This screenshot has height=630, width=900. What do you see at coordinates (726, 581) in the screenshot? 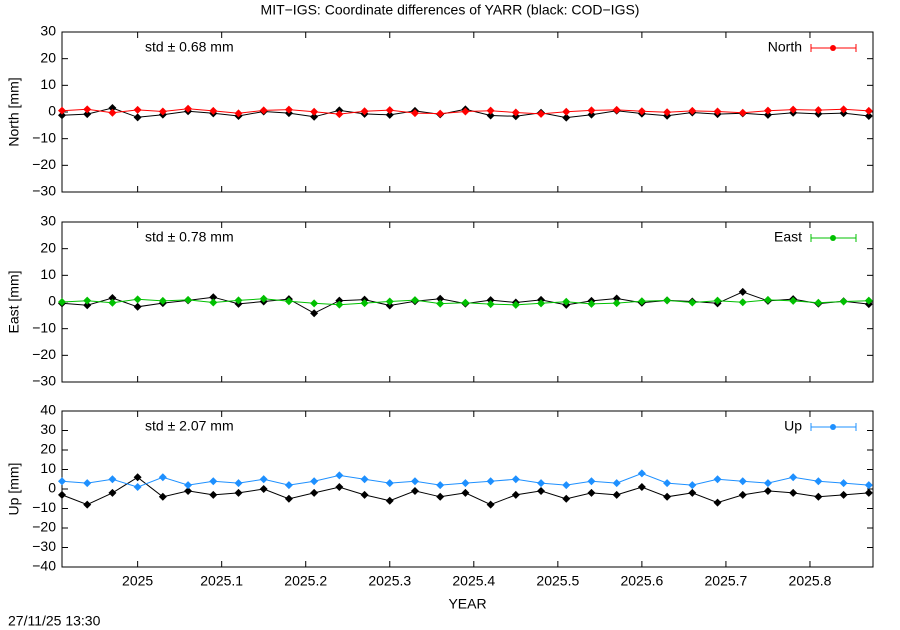
I see `x-tick-label: 2025.7` at bounding box center [726, 581].